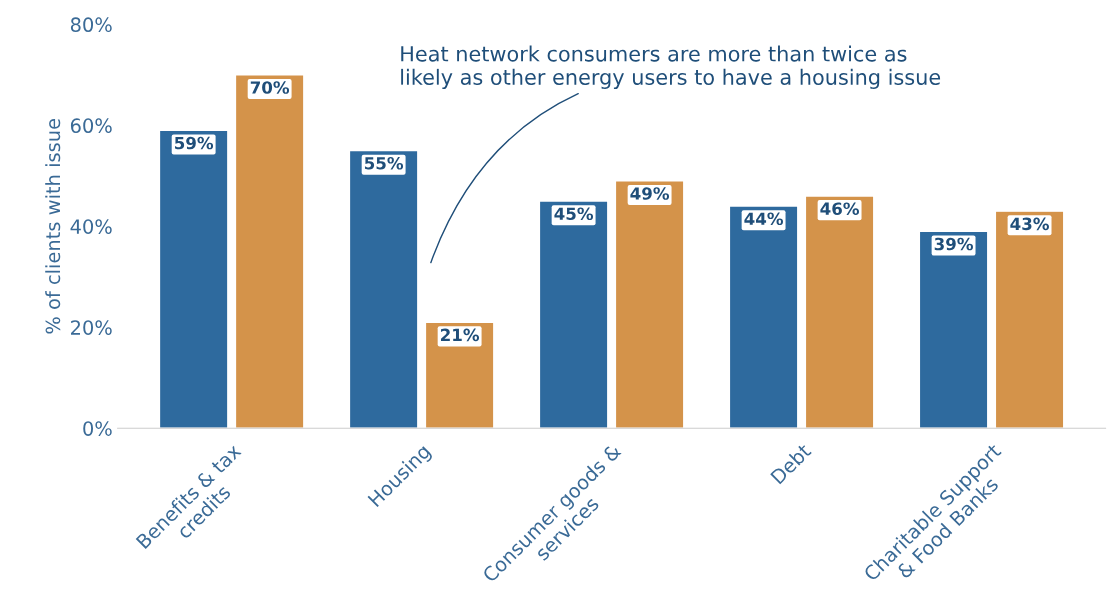 This screenshot has width=1110, height=610. What do you see at coordinates (650, 193) in the screenshot?
I see `data-label: 49%` at bounding box center [650, 193].